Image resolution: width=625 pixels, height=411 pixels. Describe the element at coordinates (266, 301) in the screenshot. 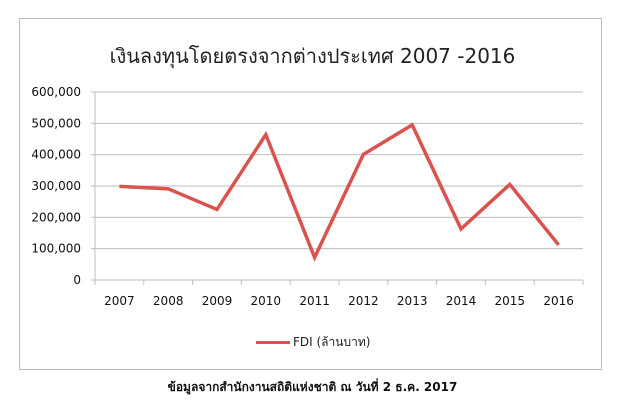

I see `x-tick-label: 2010` at that location.